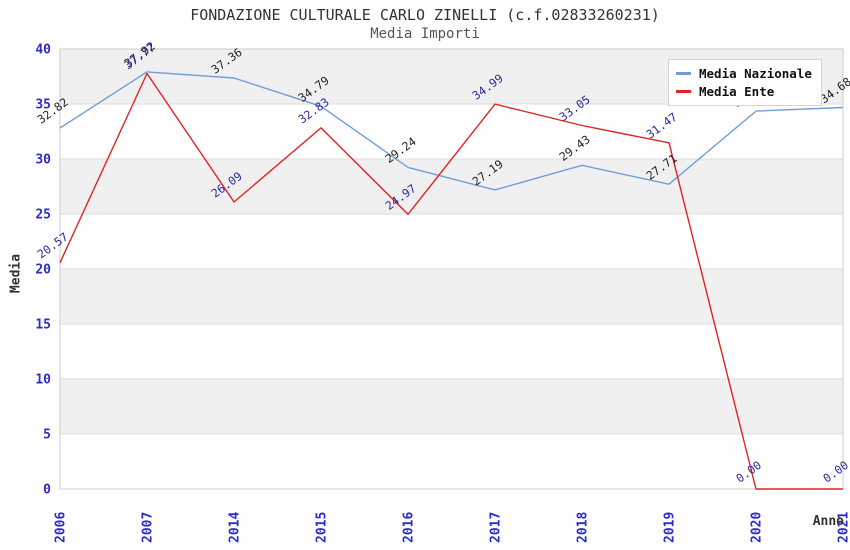  What do you see at coordinates (683, 91) in the screenshot?
I see `media-ente-line-swatch` at bounding box center [683, 91].